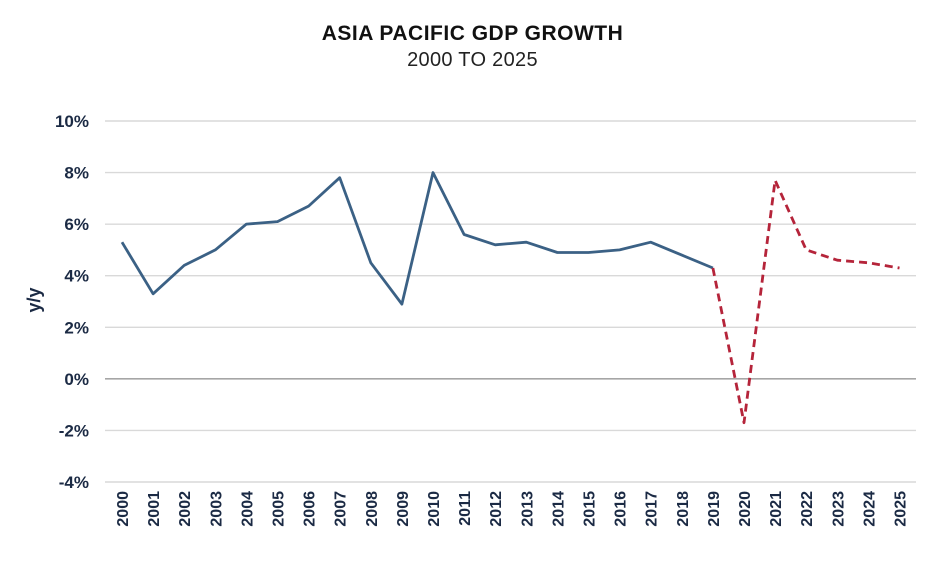 The image size is (945, 572). Describe the element at coordinates (72, 121) in the screenshot. I see `y-tick-label: 10%` at that location.